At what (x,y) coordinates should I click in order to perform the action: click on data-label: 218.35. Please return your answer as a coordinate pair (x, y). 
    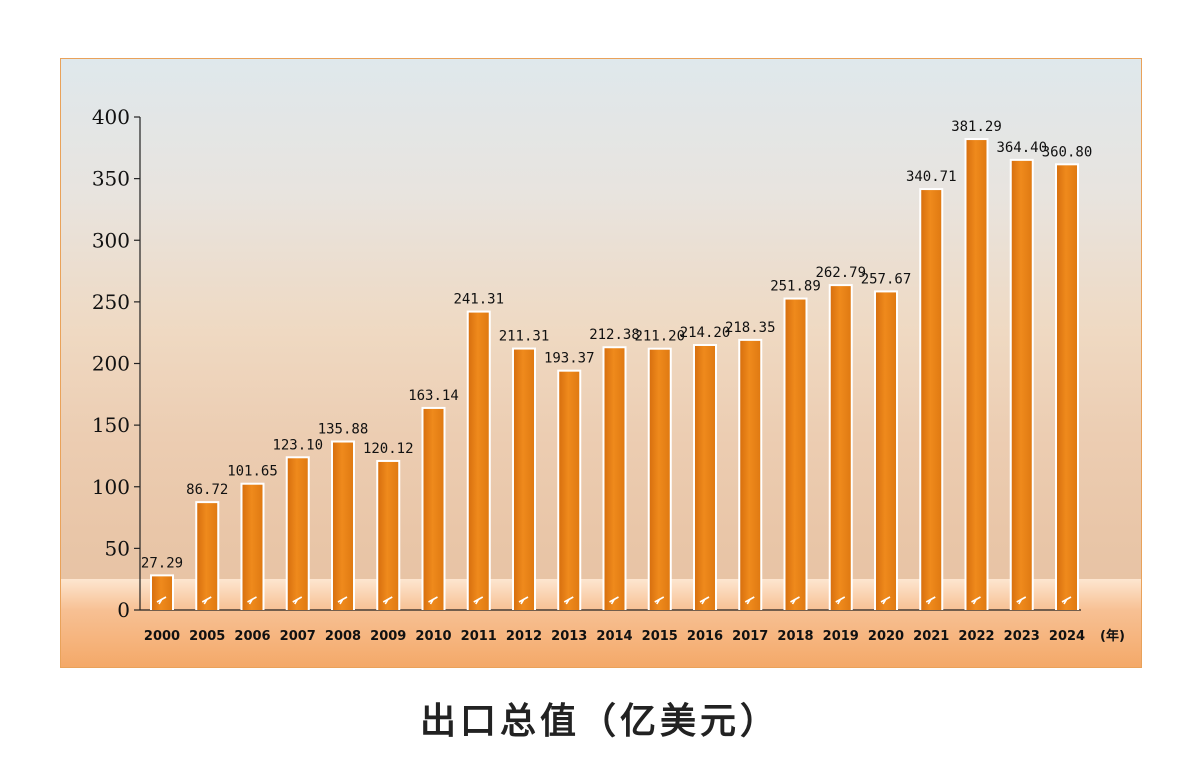
    Looking at the image, I should click on (750, 328).